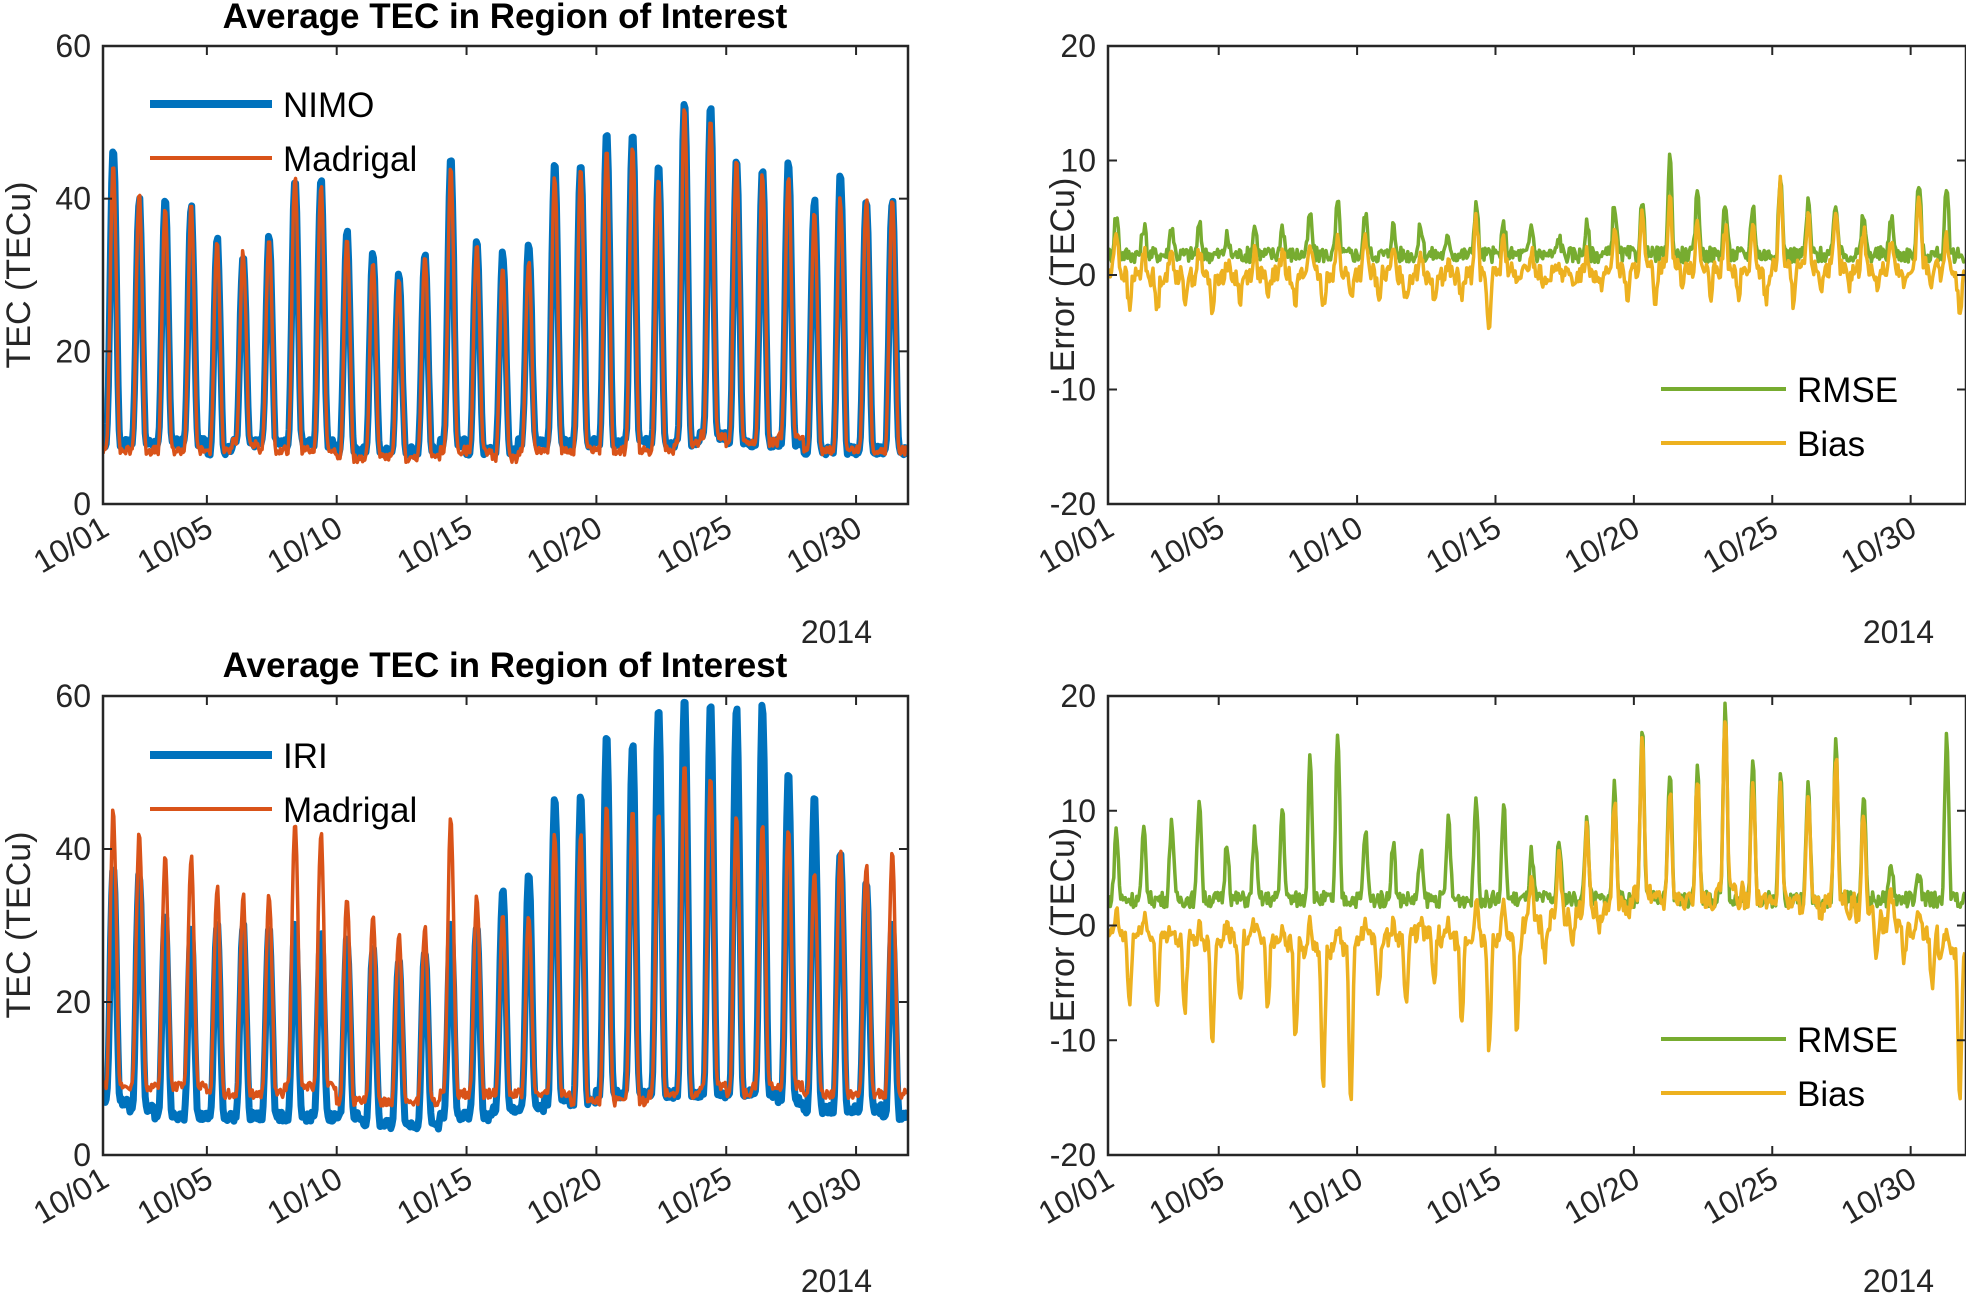 This screenshot has width=1966, height=1298. Describe the element at coordinates (283, 783) in the screenshot. I see `legend: IRI Madrigal` at that location.